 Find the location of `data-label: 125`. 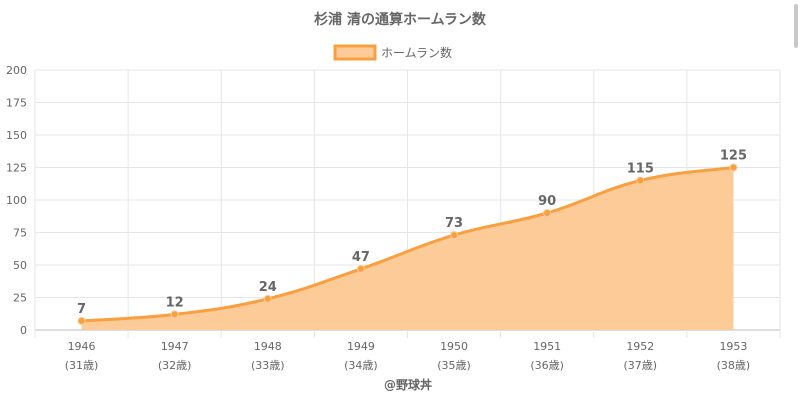

data-label: 125 is located at coordinates (733, 156).